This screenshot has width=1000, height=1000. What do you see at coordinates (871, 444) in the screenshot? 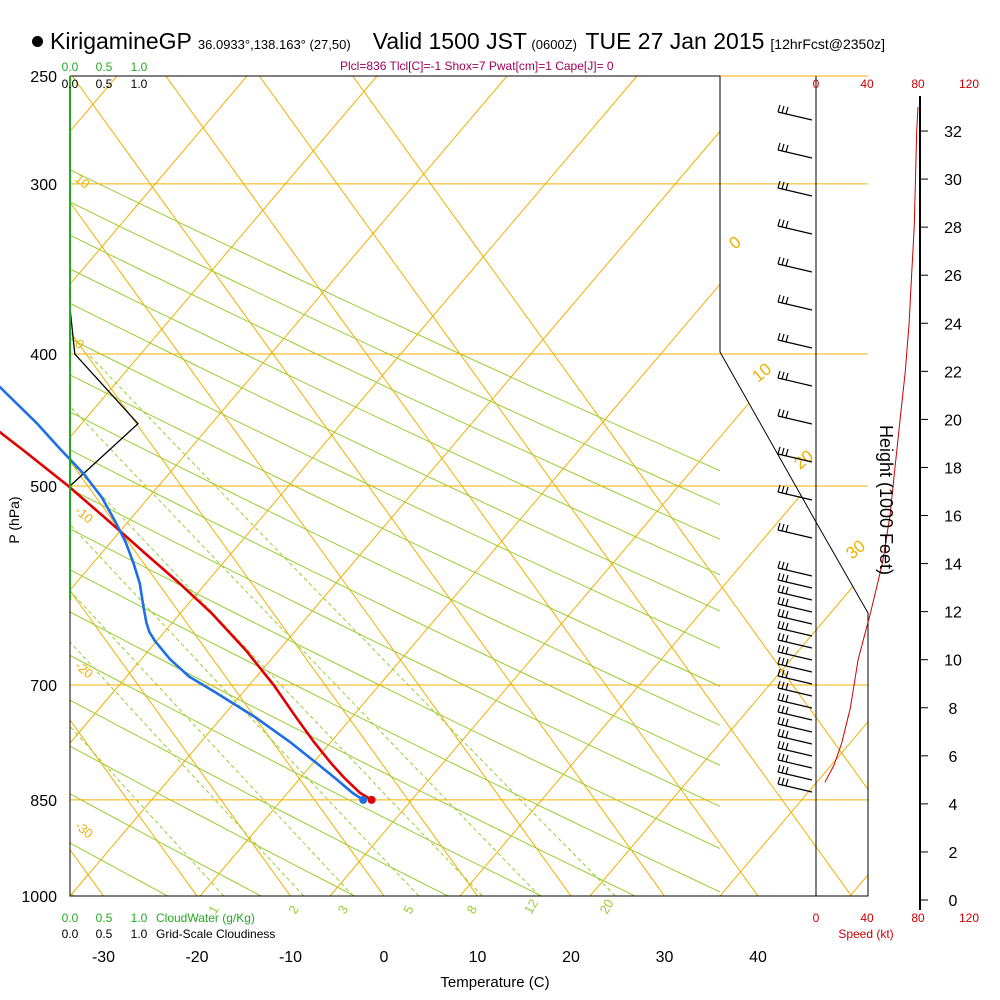
I see `wind-speed-line` at bounding box center [871, 444].